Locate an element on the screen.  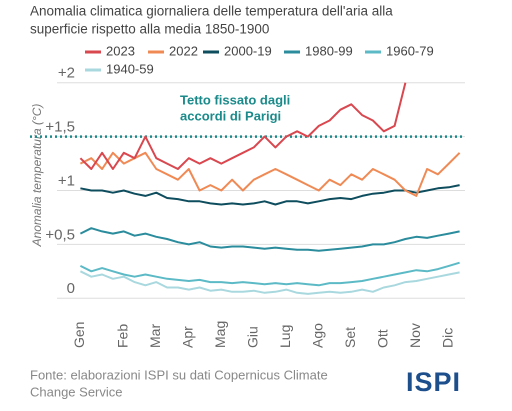
legend-label: 2022 is located at coordinates (183, 50).